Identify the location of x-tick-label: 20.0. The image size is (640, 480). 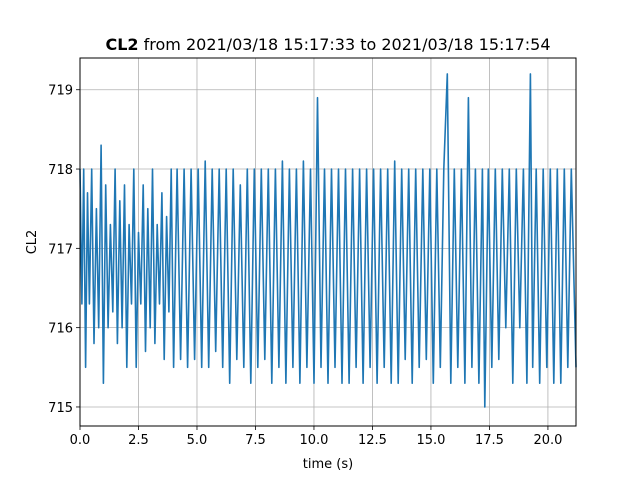
(547, 440).